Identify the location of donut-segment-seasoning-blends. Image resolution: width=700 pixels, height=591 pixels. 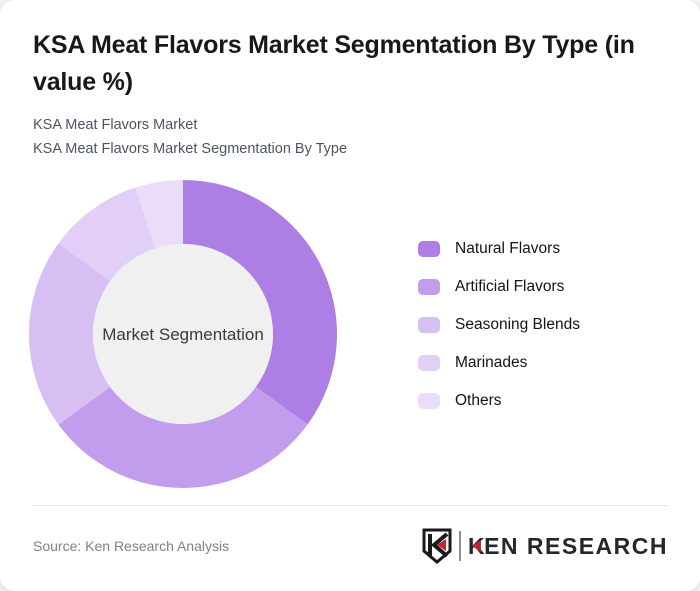
(69, 334).